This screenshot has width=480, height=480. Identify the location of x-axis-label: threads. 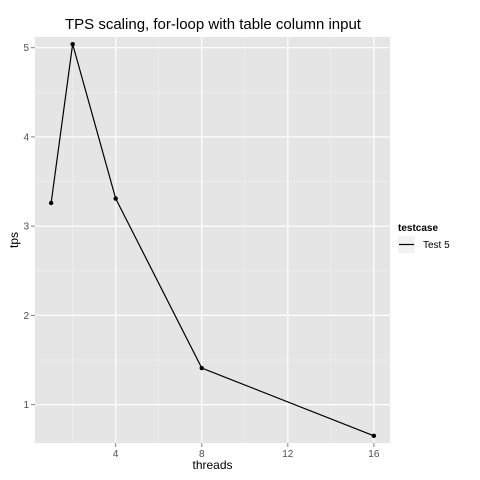
(212, 465).